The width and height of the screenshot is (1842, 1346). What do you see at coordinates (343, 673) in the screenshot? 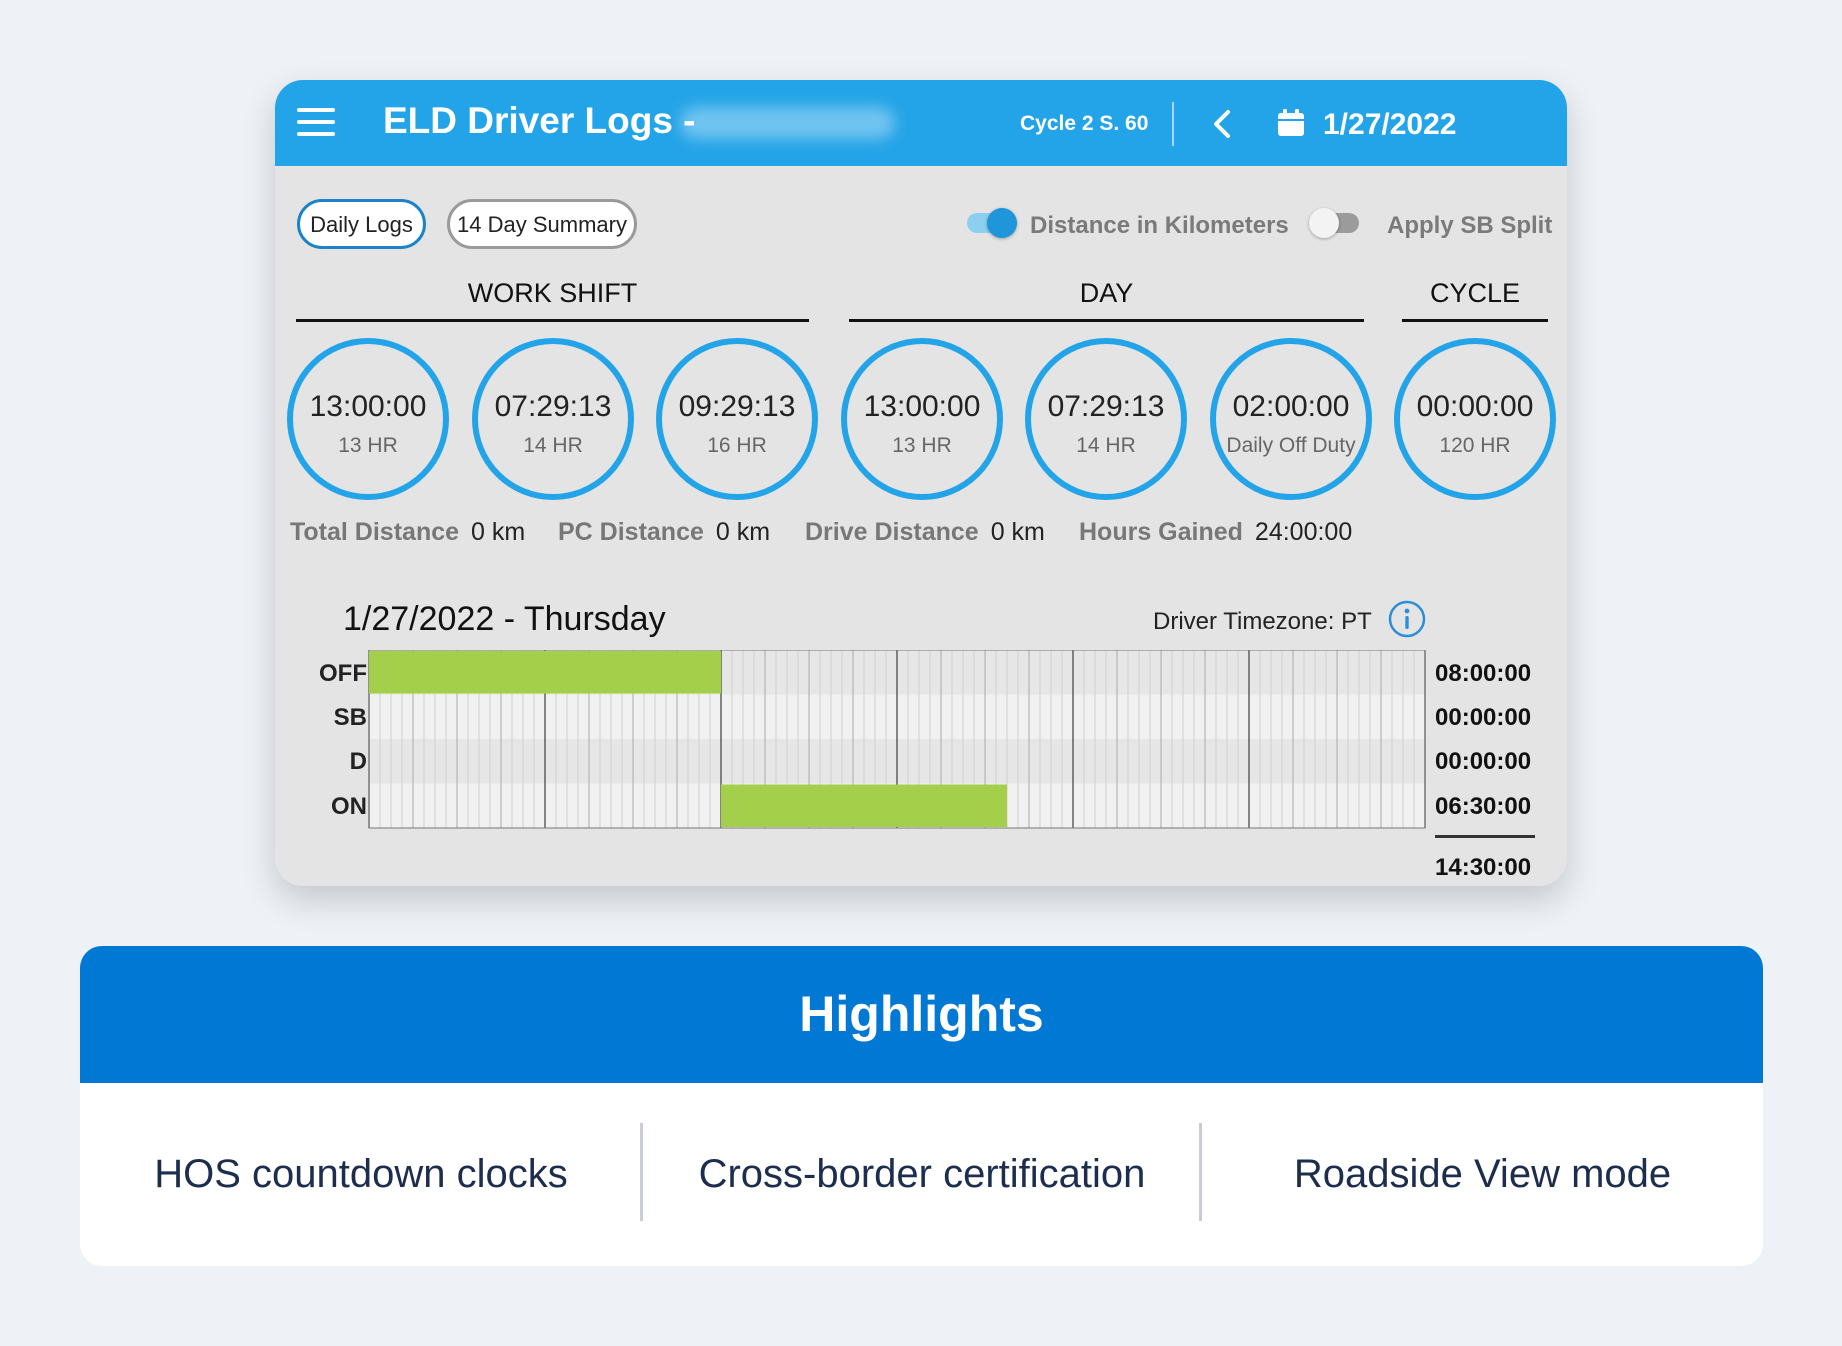
I see `status-label-off: OFF` at bounding box center [343, 673].